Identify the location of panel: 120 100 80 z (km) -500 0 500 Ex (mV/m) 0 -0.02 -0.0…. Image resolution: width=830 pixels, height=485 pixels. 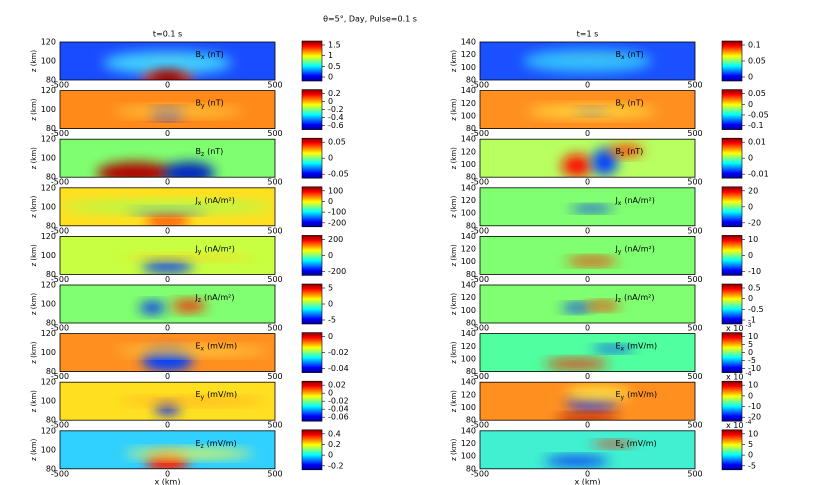
(189, 355).